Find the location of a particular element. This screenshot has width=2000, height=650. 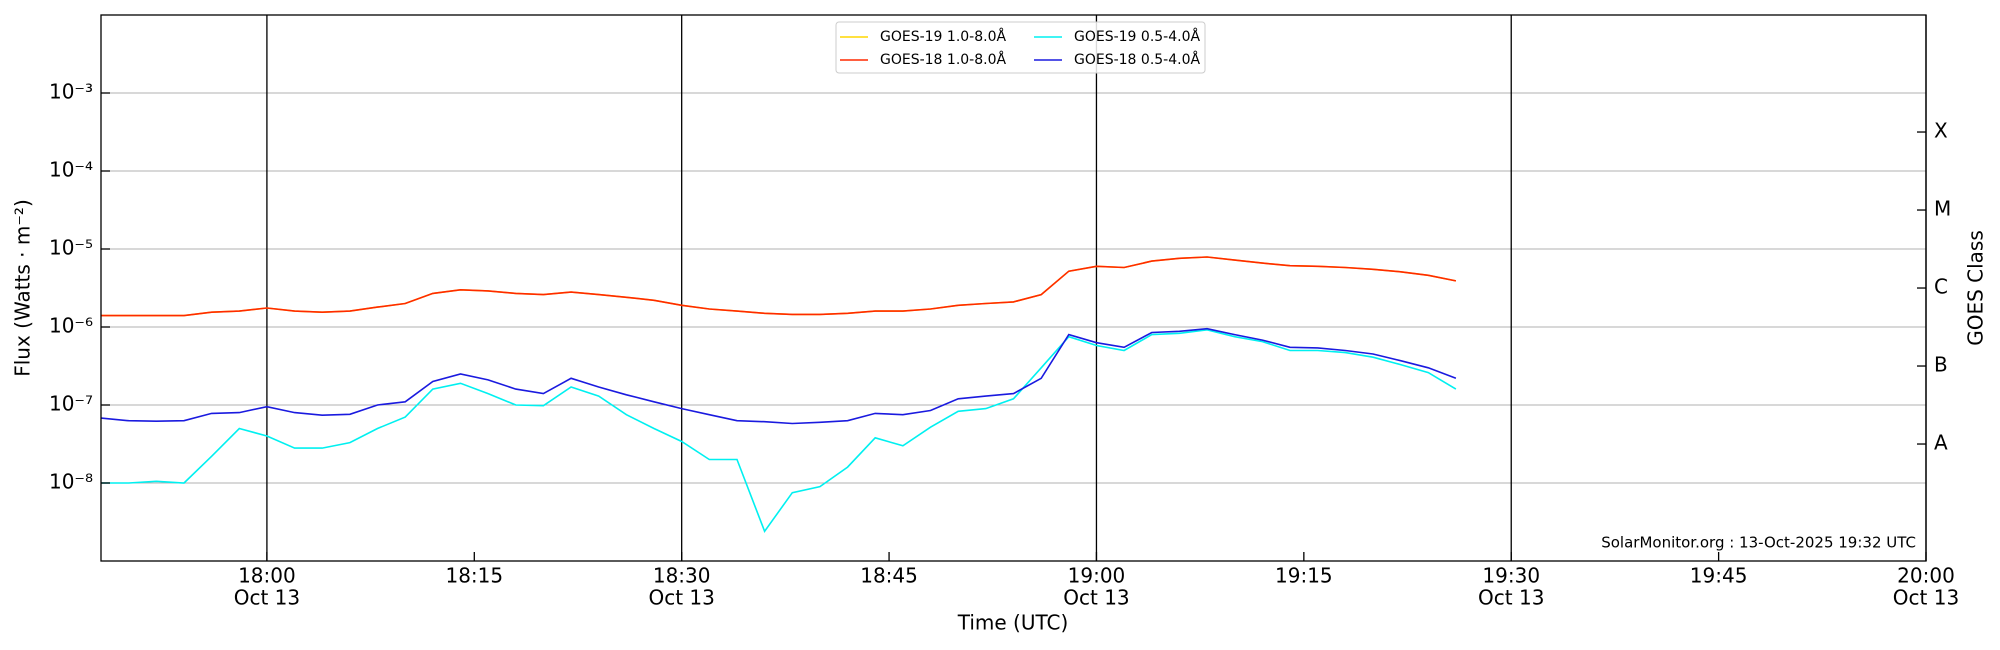

y2-tick-label: M is located at coordinates (1942, 209).